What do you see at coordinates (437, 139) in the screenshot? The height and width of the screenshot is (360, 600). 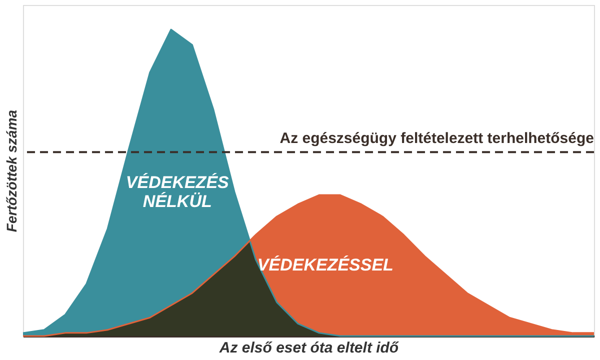 I see `ref-line-label: Az egészségügy feltételezett terhelhetősége` at bounding box center [437, 139].